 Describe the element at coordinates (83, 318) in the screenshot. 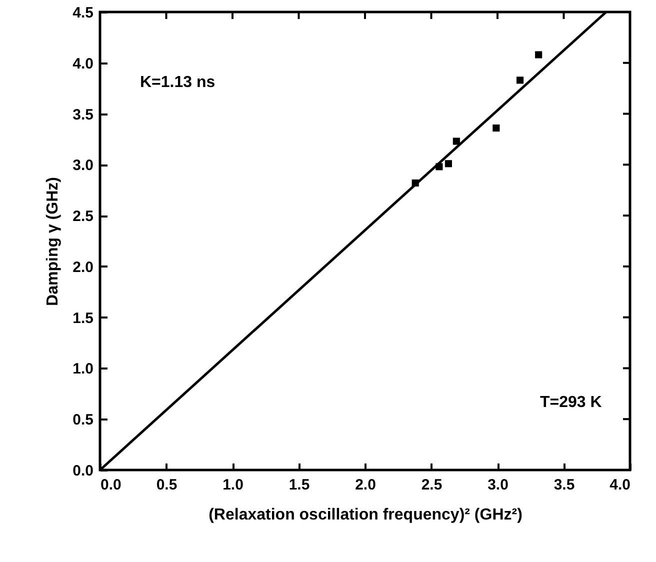

I see `y-tick-label: 1.5` at that location.